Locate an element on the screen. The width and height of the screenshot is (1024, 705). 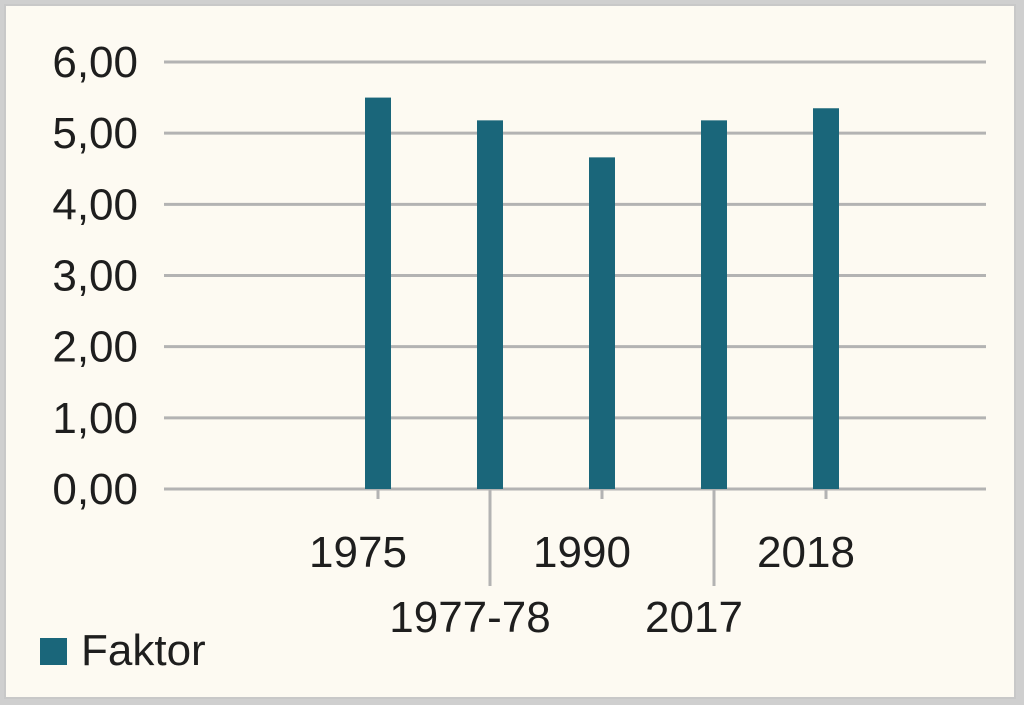
x-tick-label: 1990 is located at coordinates (582, 552).